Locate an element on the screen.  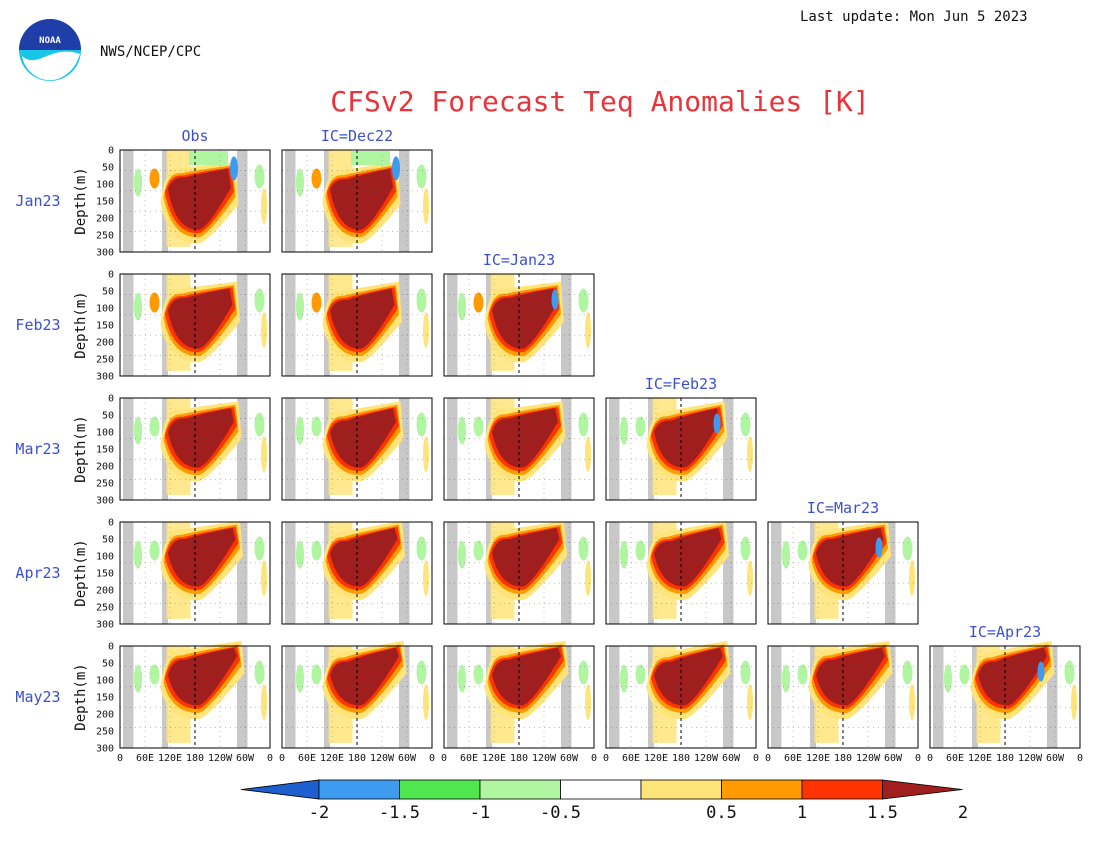
colorbar-label: -2 is located at coordinates (319, 813).